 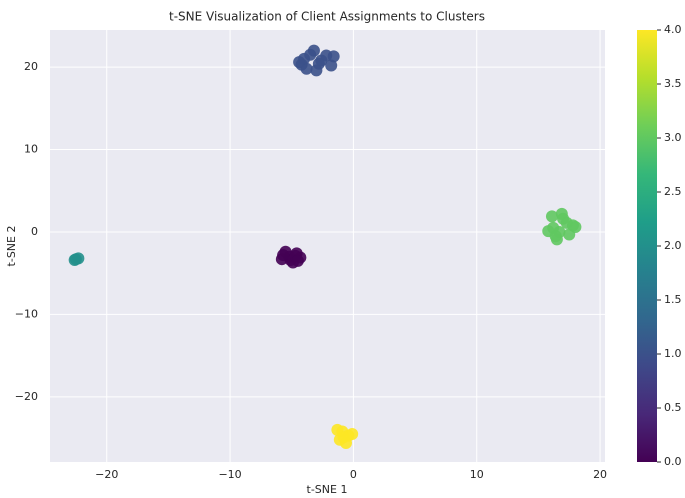 I want to click on colorbar-tick-label: 3.5, so click(x=673, y=83).